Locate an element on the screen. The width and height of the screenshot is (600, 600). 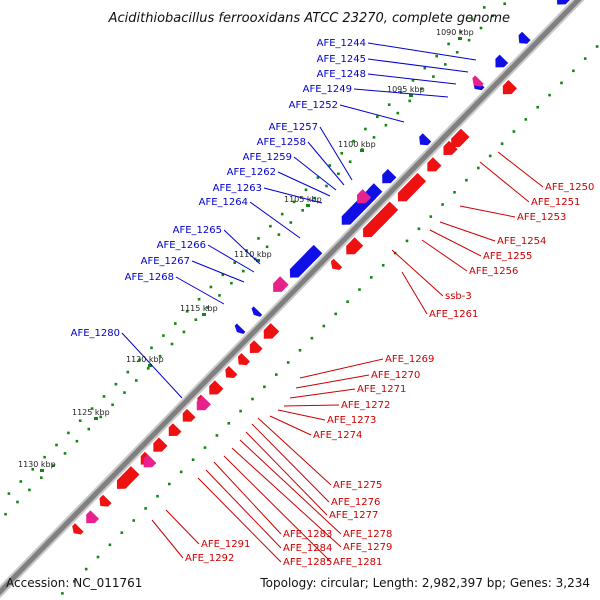
reverse-gene-label: AFE_1277 is located at coordinates (353, 515).